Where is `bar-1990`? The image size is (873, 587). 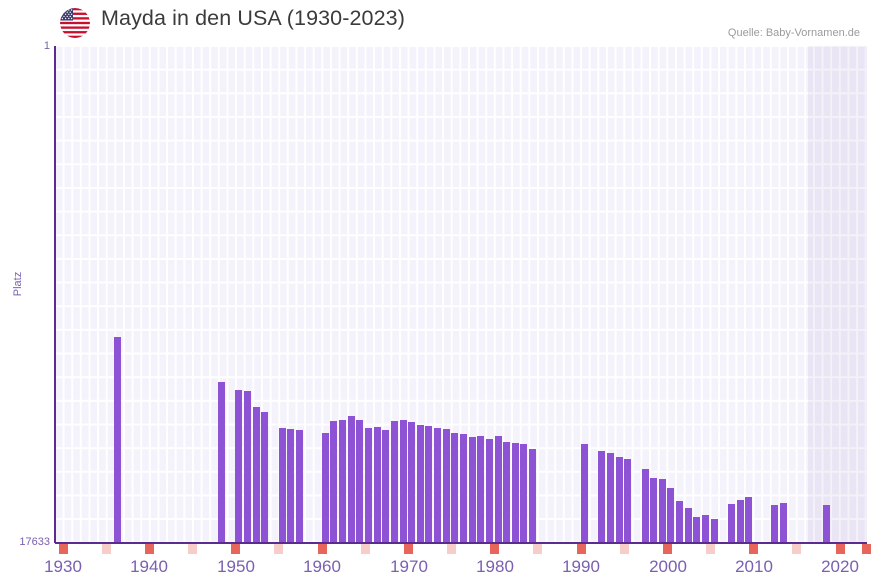 bar-1990 is located at coordinates (584, 493).